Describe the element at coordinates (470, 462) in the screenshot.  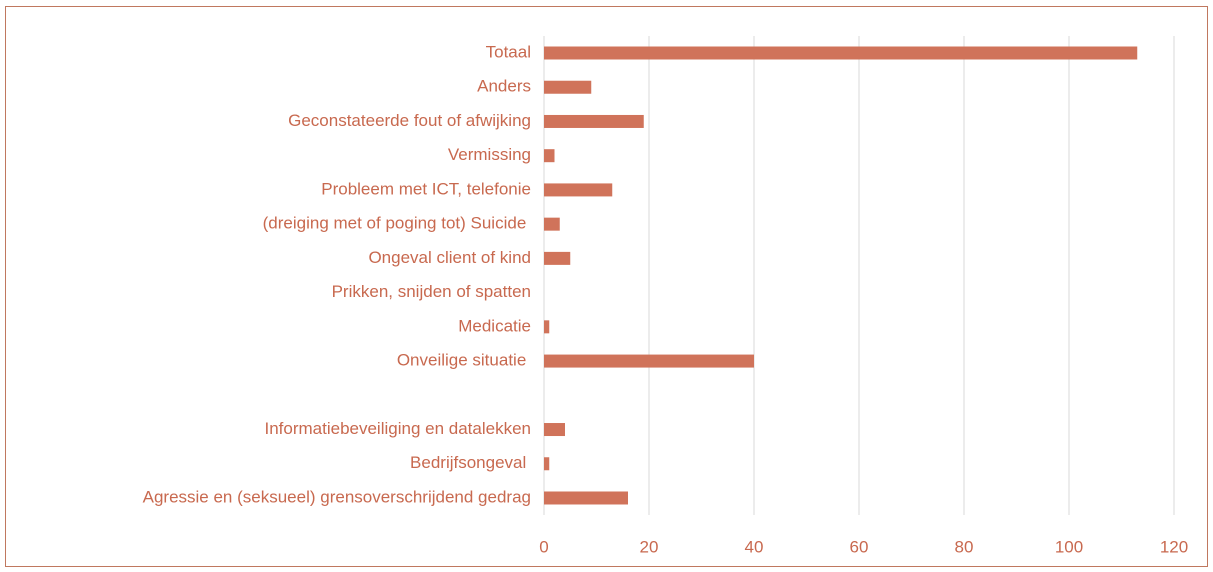
I see `y-tick-label: Bedrijfsongeval` at that location.